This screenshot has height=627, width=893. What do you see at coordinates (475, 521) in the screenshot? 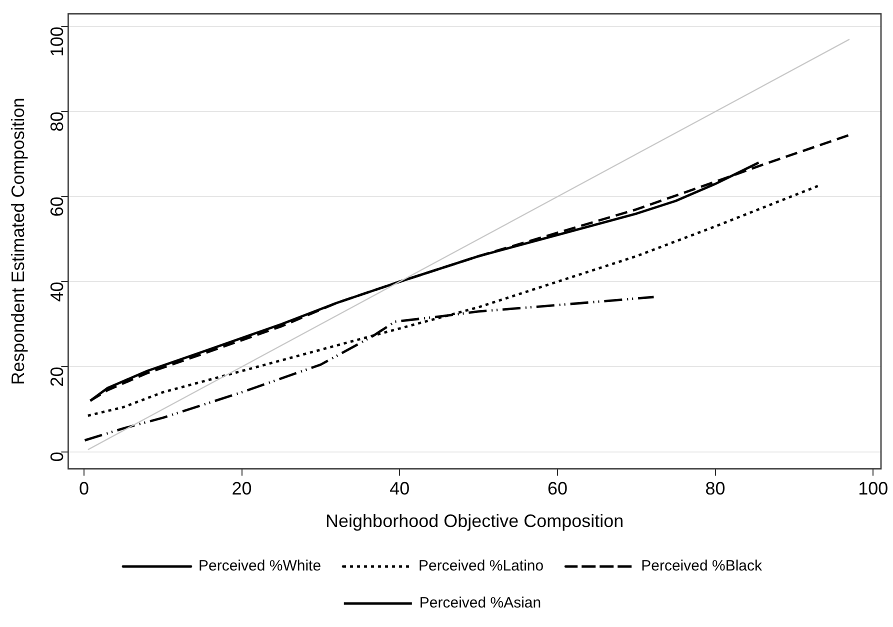
I see `x-axis-title: Neighborhood Objective Composition` at bounding box center [475, 521].